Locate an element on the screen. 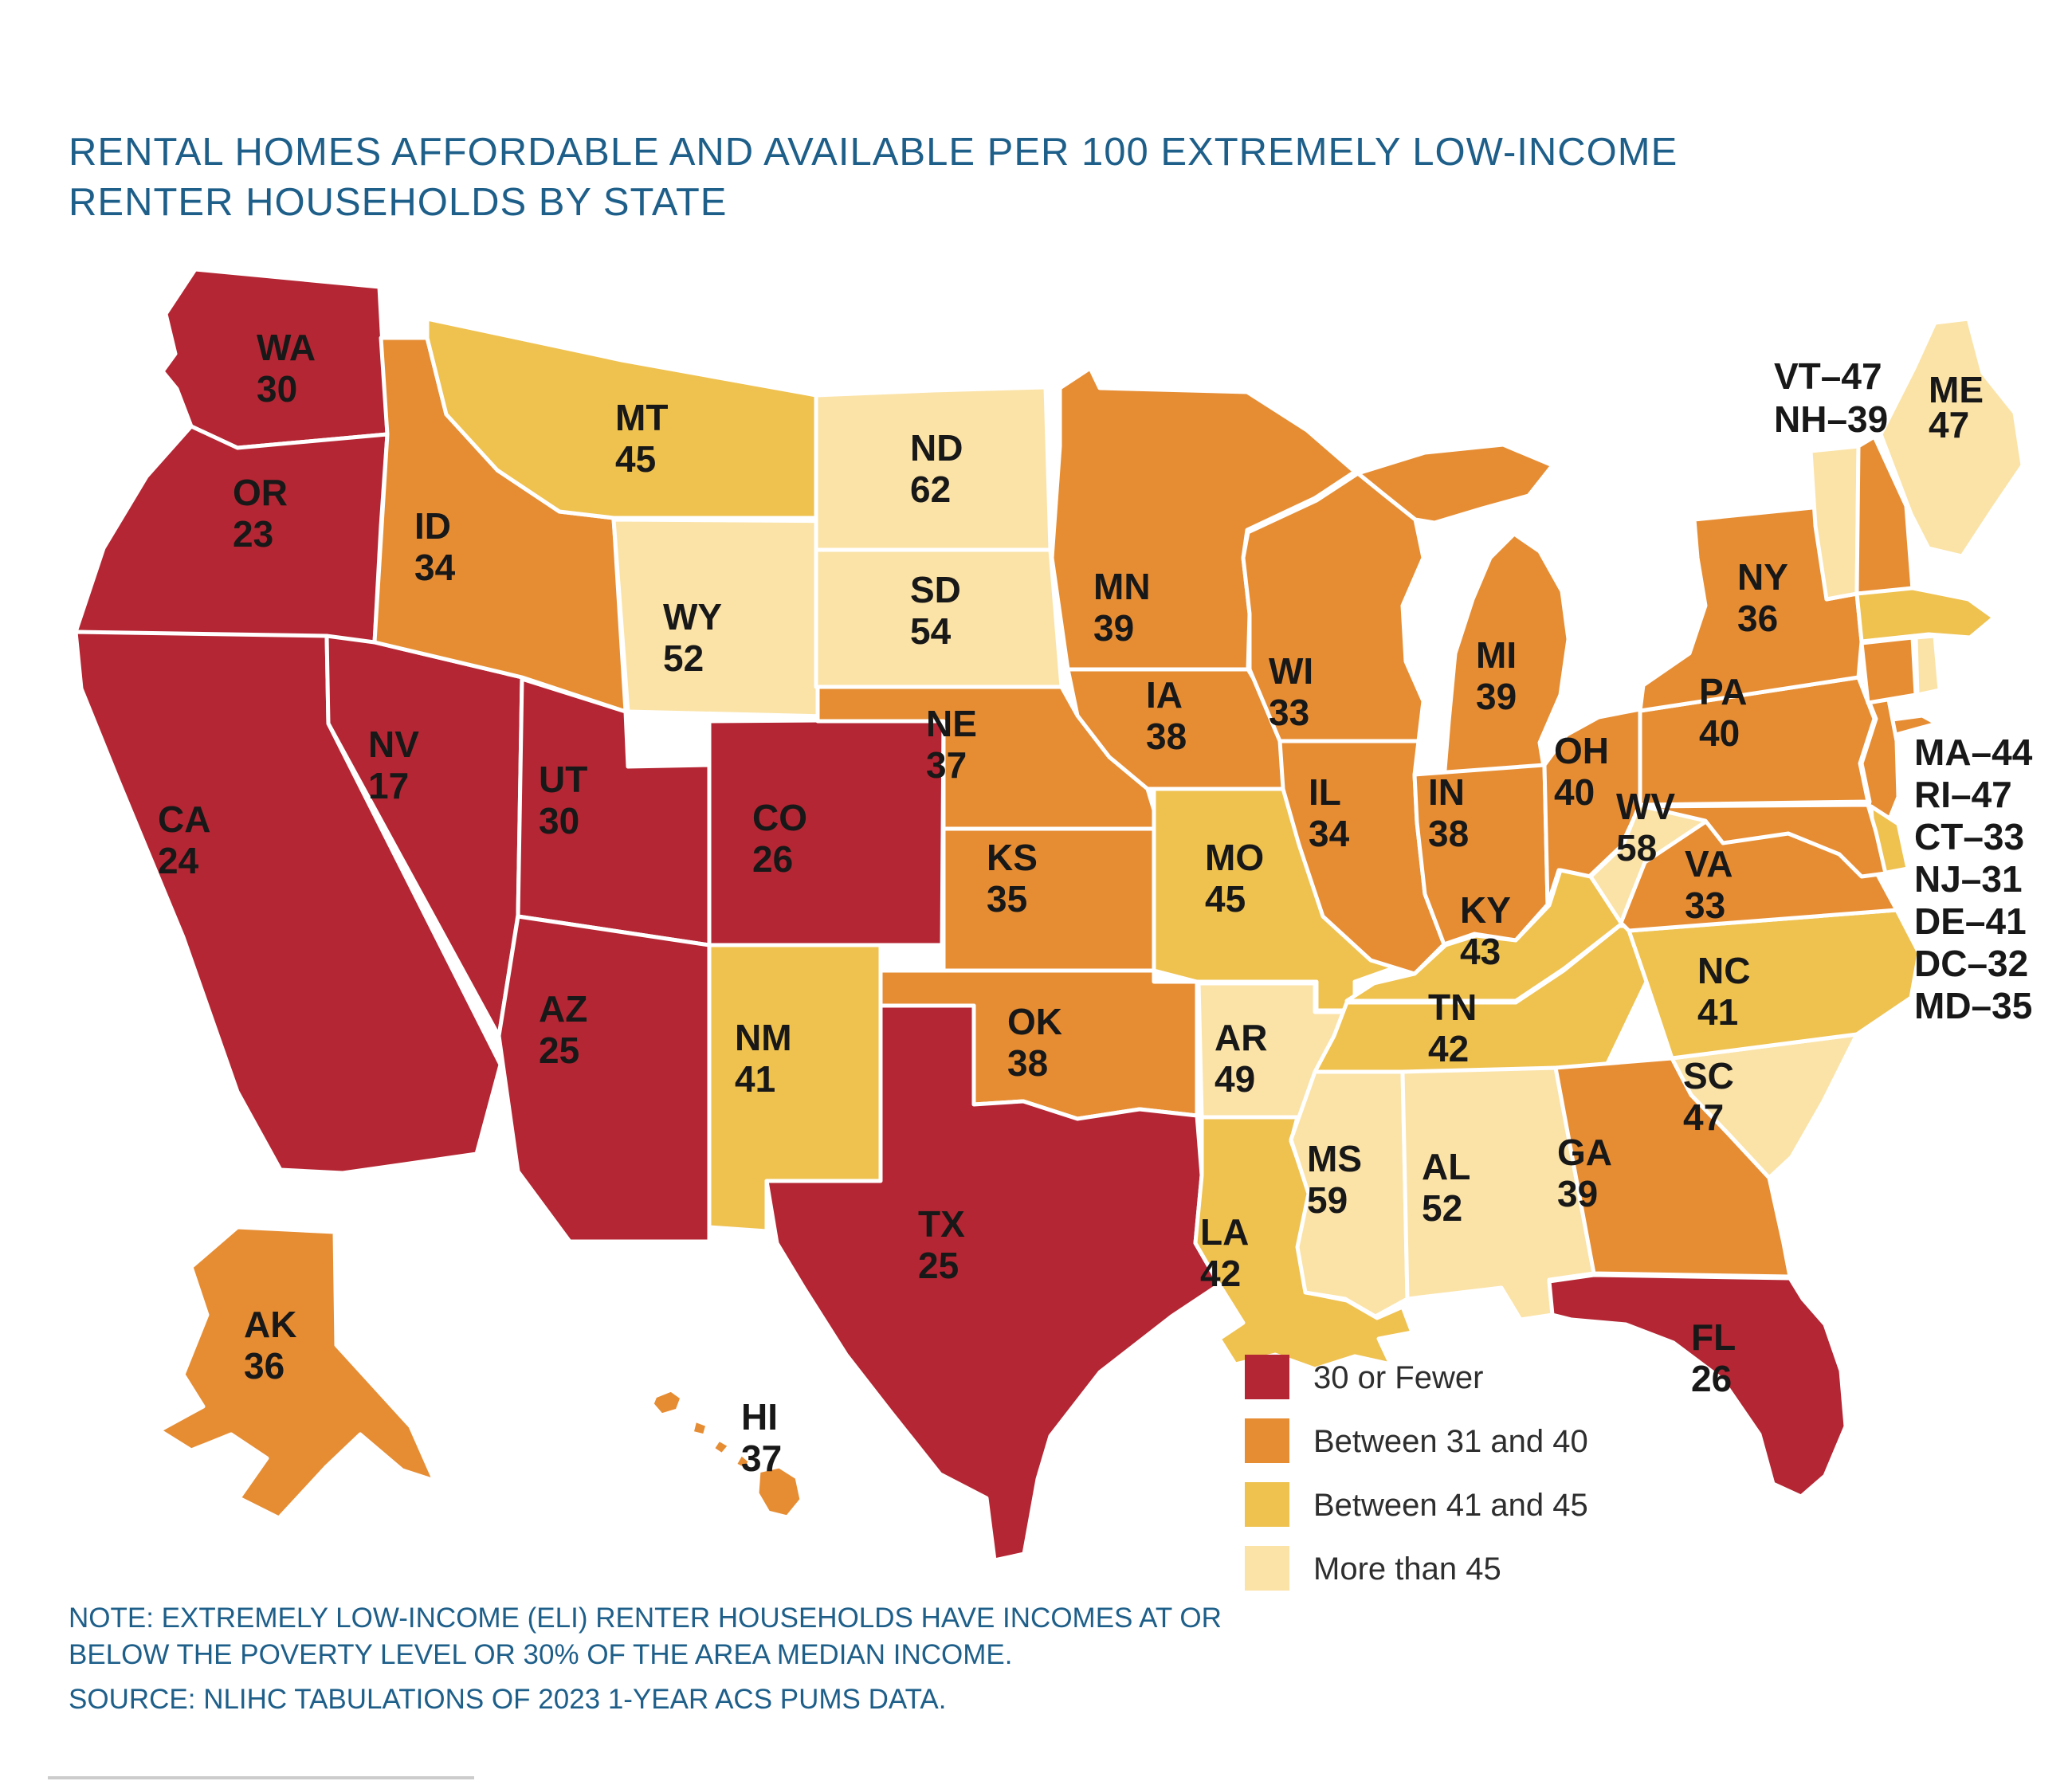  callout-nh-label: NH–39 is located at coordinates (1831, 419).